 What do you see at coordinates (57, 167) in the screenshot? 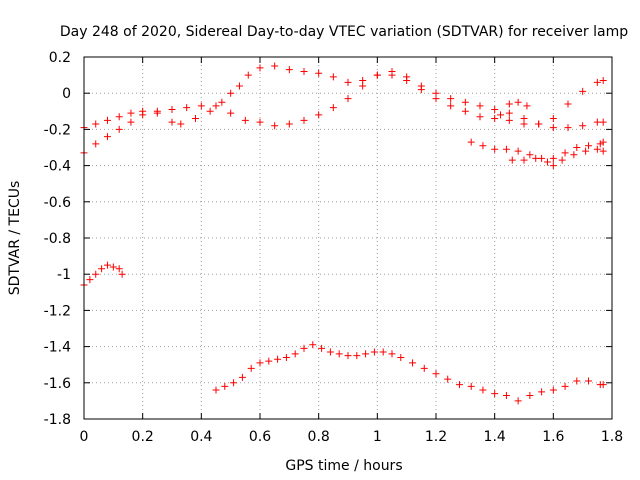
I see `y-tick-label: -0.4` at bounding box center [57, 167].